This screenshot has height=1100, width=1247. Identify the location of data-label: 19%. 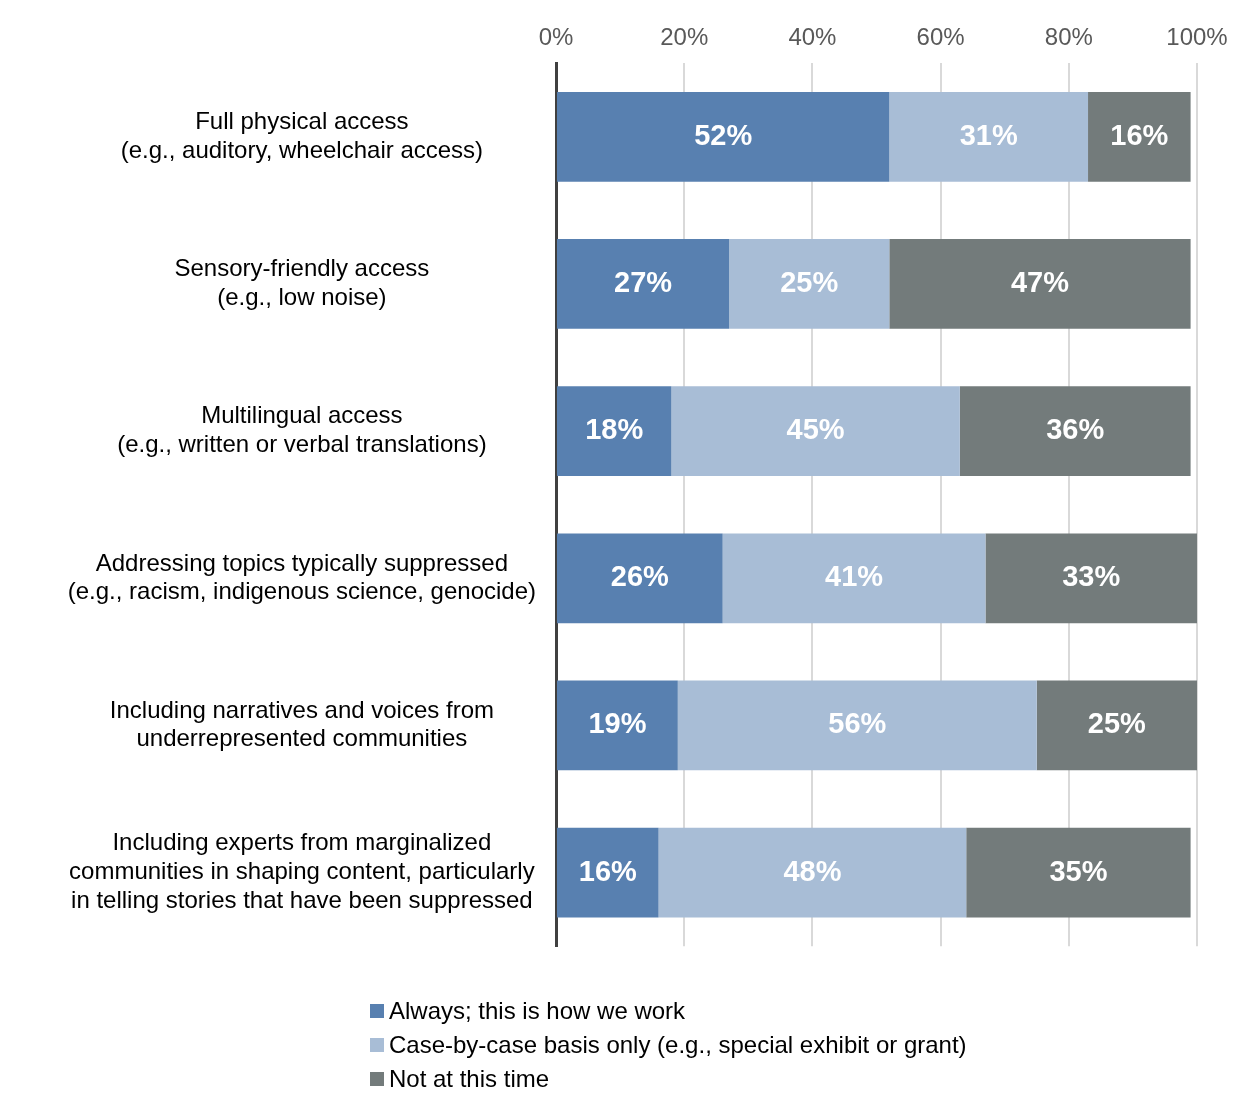
(617, 723).